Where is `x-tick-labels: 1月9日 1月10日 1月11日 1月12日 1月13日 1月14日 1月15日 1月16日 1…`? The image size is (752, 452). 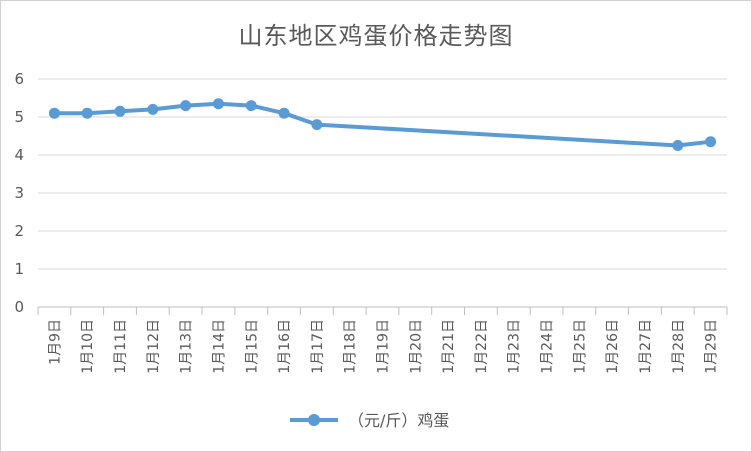 x-tick-labels: 1月9日 1月10日 1月11日 1月12日 1月13日 1月14日 1月15日 1月16日 1… is located at coordinates (383, 346).